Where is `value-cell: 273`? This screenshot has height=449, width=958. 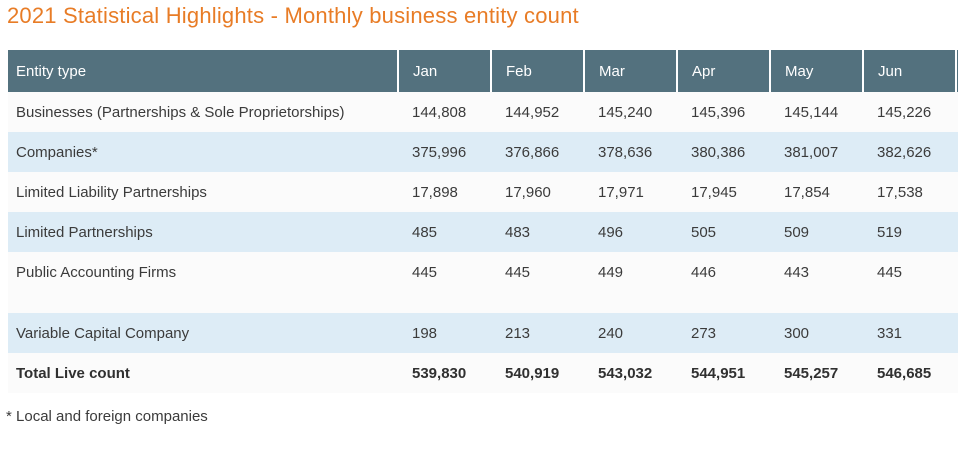 value-cell: 273 is located at coordinates (723, 333).